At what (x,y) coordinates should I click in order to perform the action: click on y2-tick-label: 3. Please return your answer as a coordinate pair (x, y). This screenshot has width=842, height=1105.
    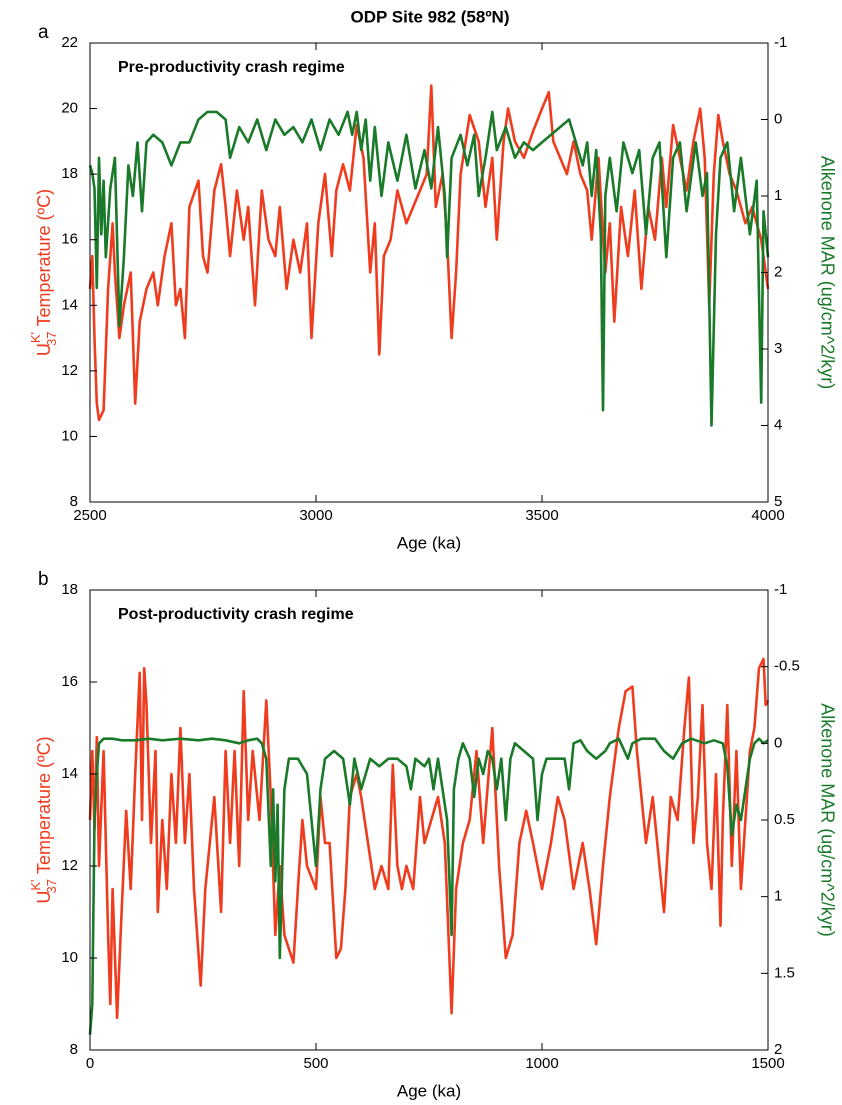
    Looking at the image, I should click on (778, 348).